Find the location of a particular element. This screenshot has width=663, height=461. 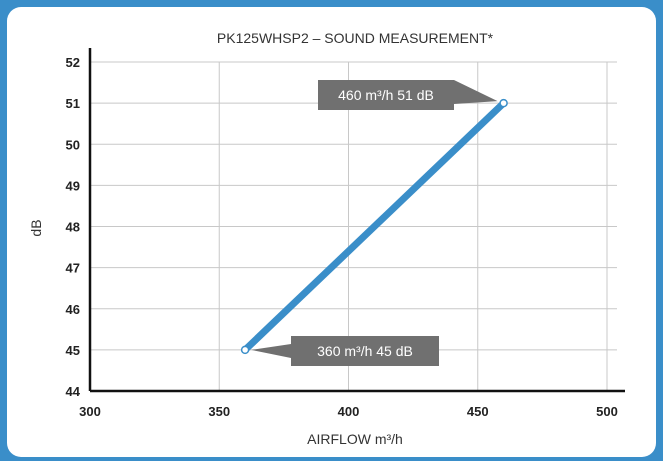

y-tick-label: 50 is located at coordinates (73, 144).